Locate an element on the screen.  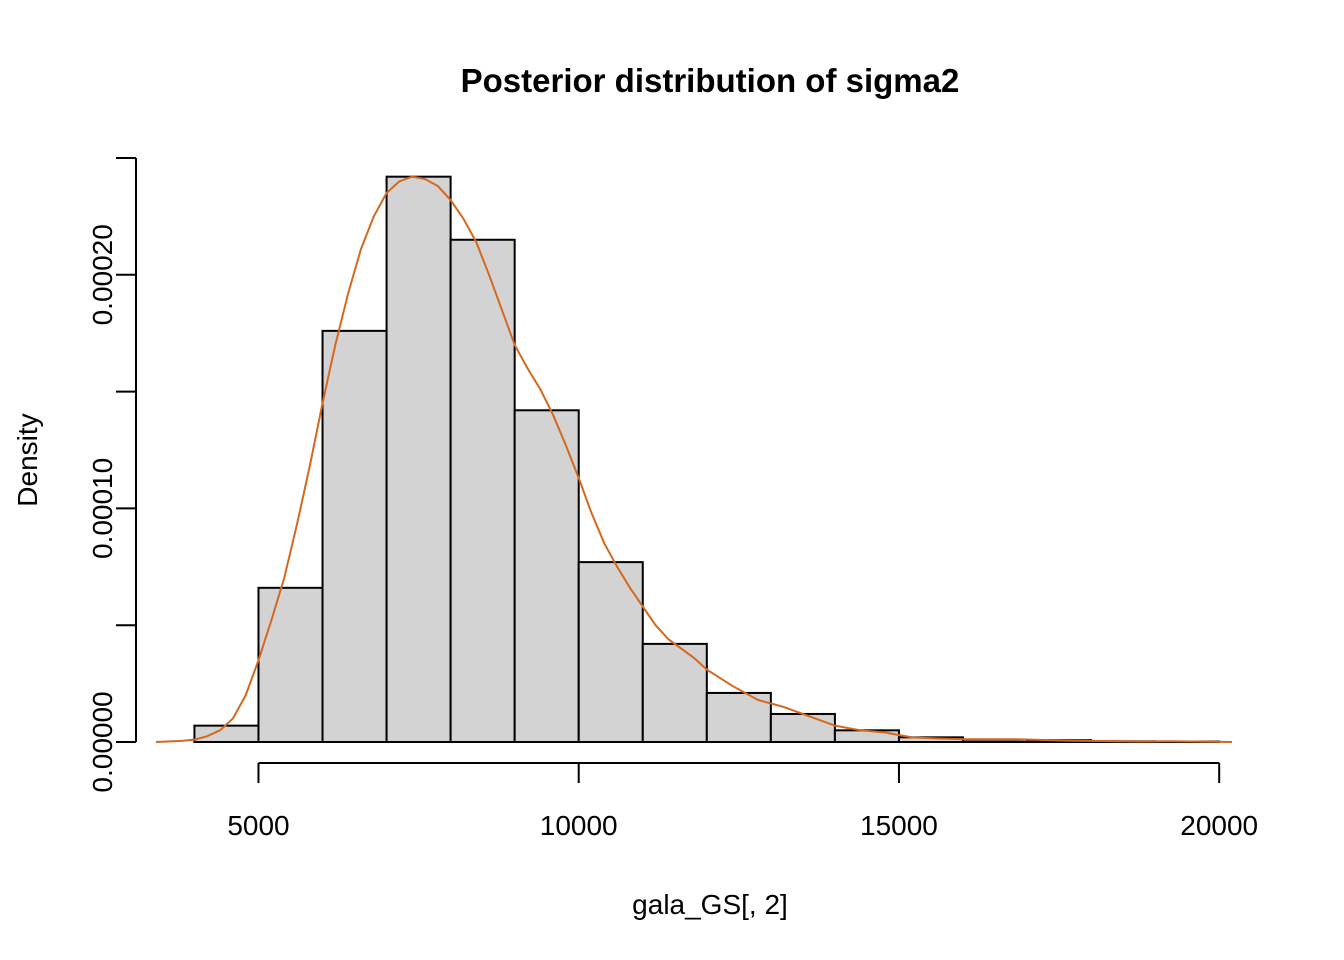
y-axis-label: Density is located at coordinates (27, 459).